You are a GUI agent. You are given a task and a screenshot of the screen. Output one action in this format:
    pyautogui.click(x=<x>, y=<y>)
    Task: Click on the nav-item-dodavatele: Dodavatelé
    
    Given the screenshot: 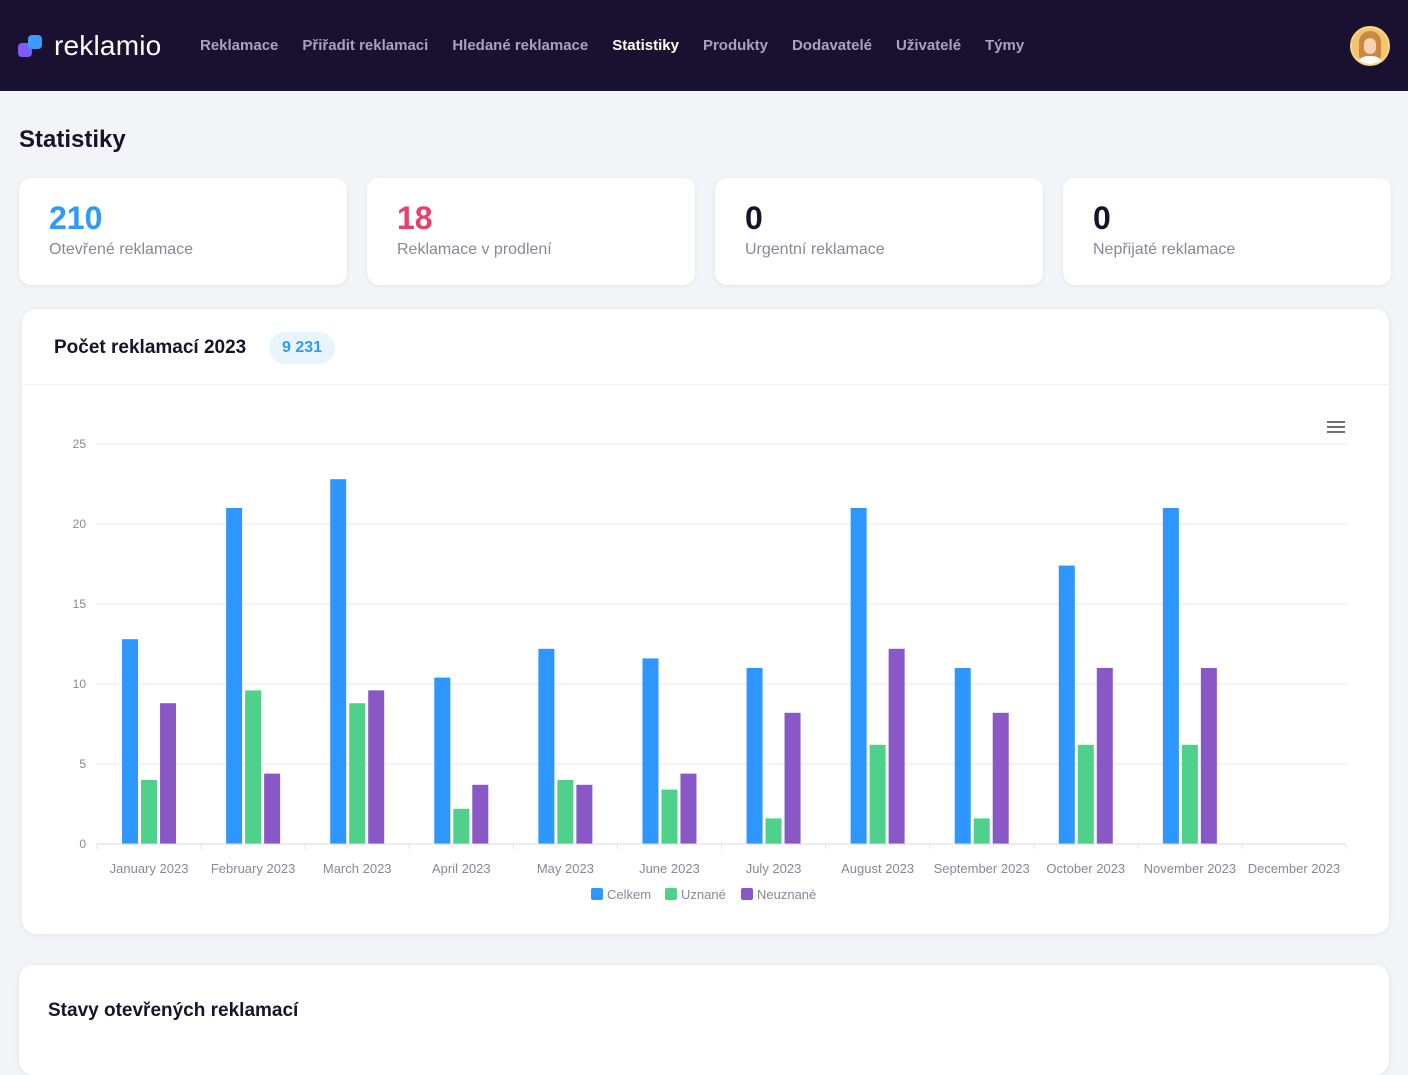 What is the action you would take?
    pyautogui.click(x=831, y=45)
    